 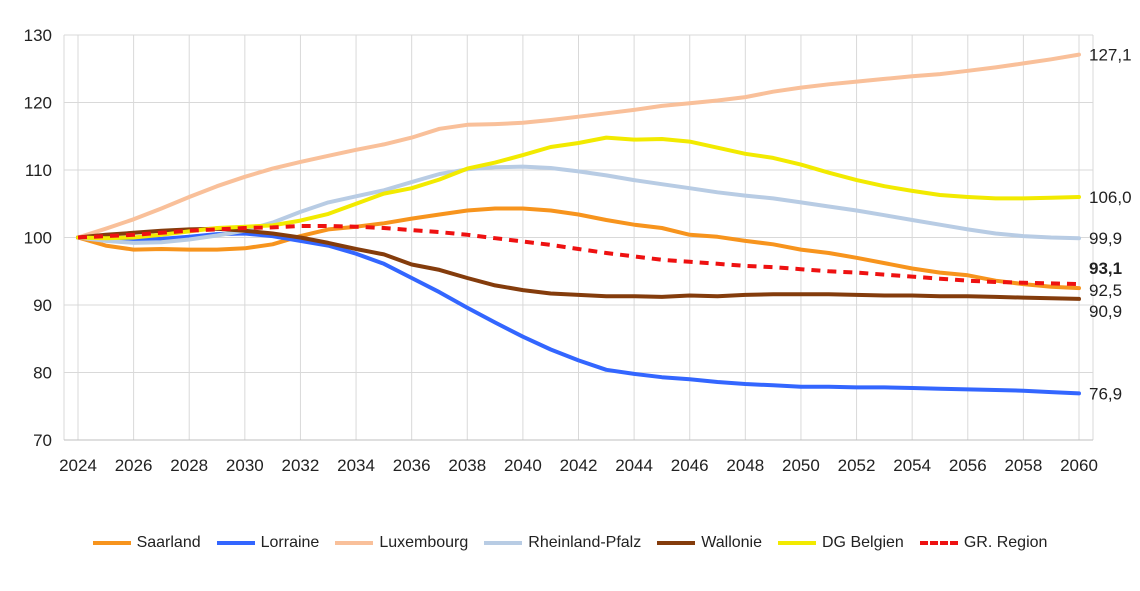 I want to click on legend-item-rheinland-pfalz: Rheinland-Pfalz, so click(x=562, y=543).